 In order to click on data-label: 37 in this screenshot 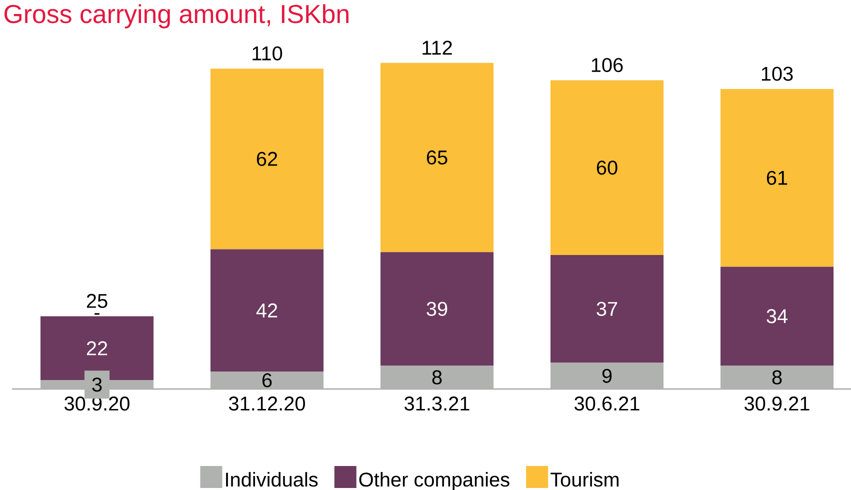, I will do `click(607, 309)`.